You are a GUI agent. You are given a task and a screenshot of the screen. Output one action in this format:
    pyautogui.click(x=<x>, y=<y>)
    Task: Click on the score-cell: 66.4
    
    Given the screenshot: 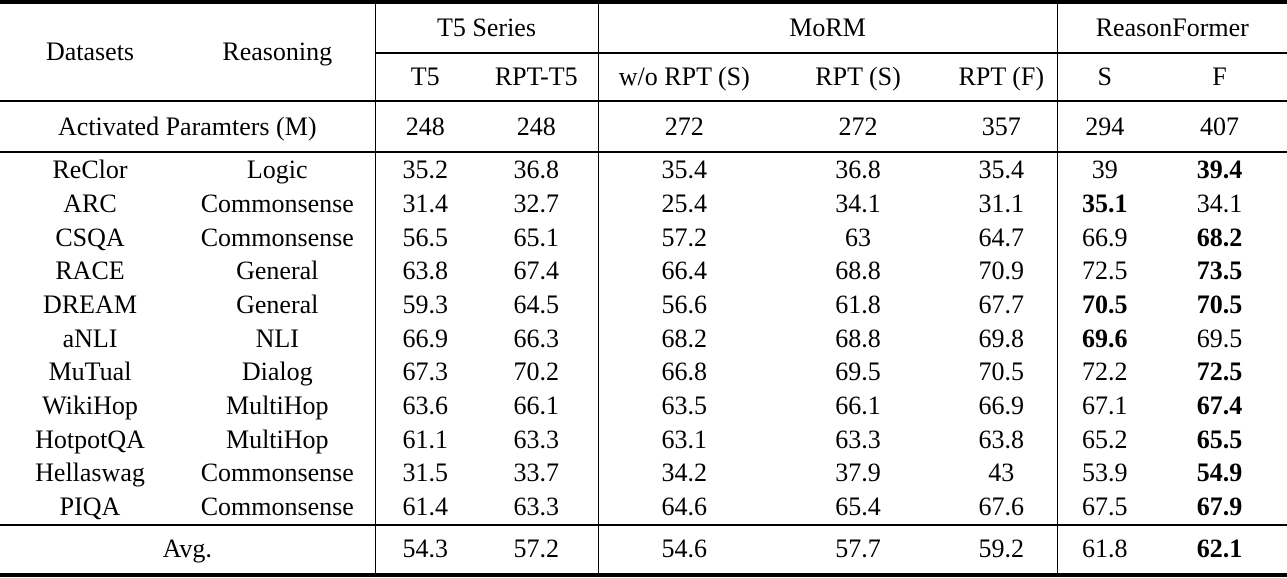 What is the action you would take?
    pyautogui.click(x=684, y=271)
    